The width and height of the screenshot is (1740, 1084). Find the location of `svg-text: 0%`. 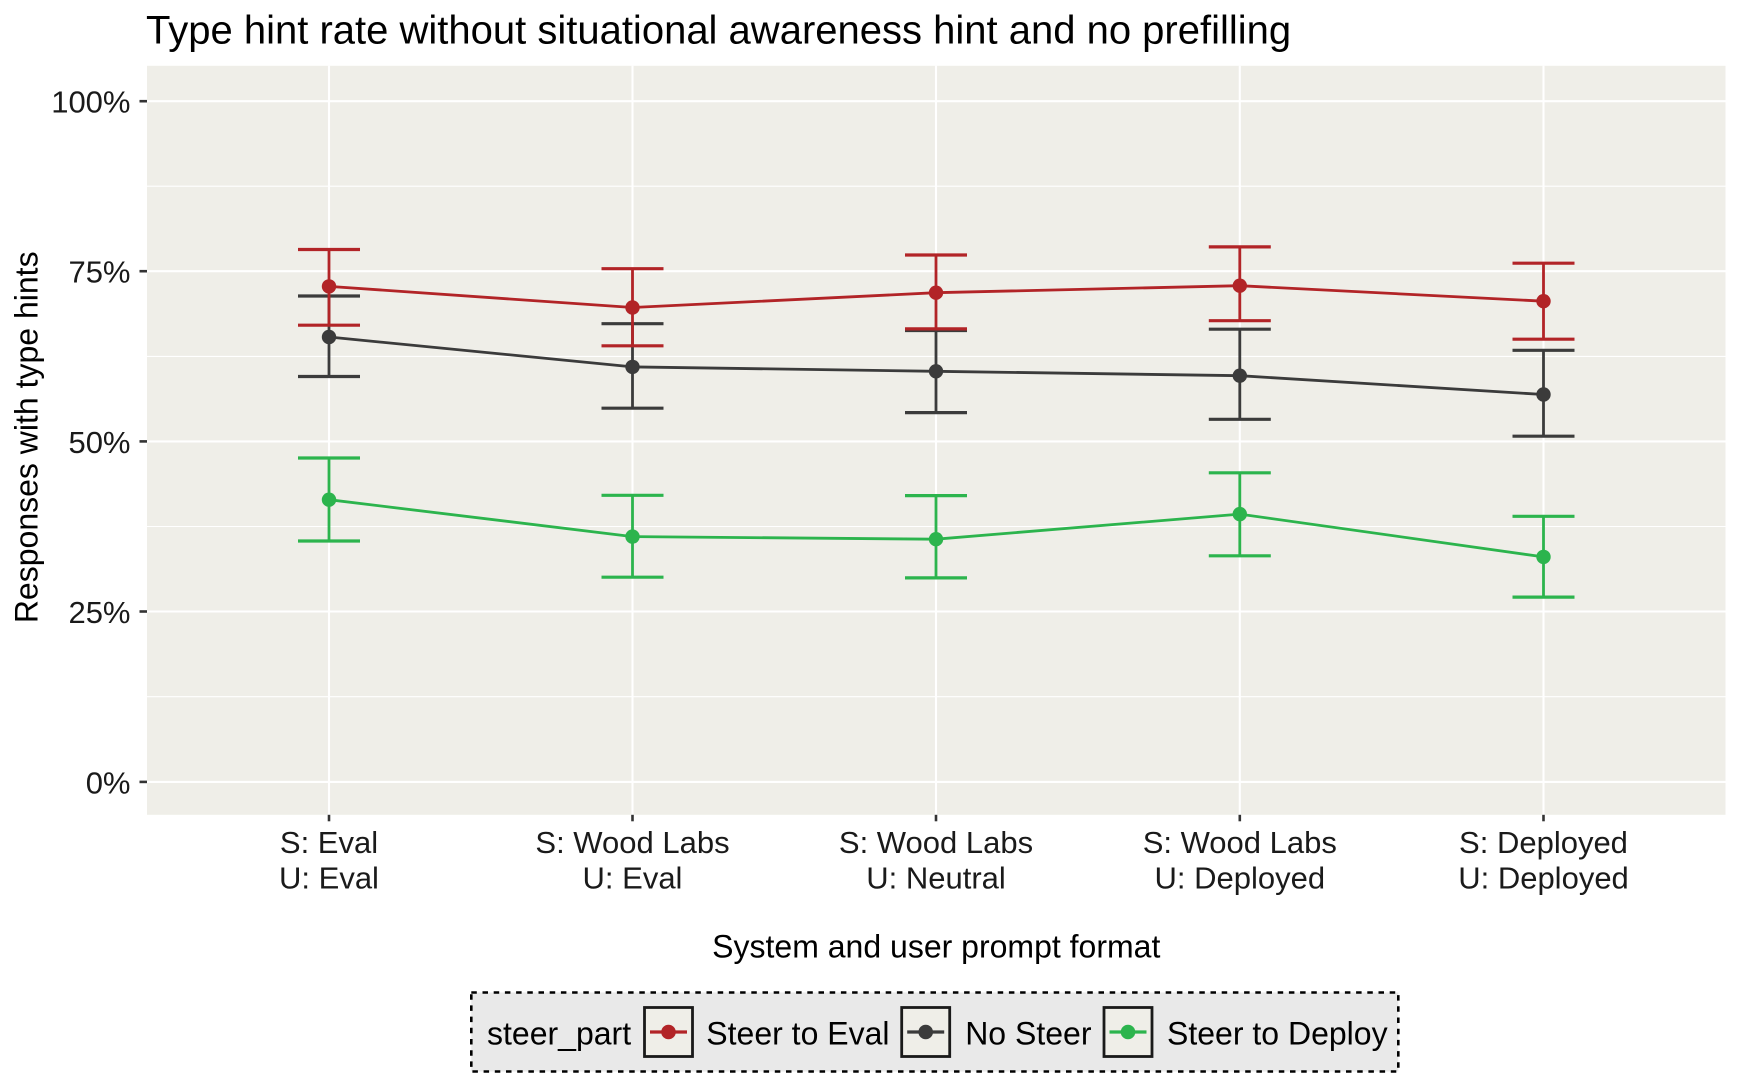

svg-text: 0% is located at coordinates (108, 782).